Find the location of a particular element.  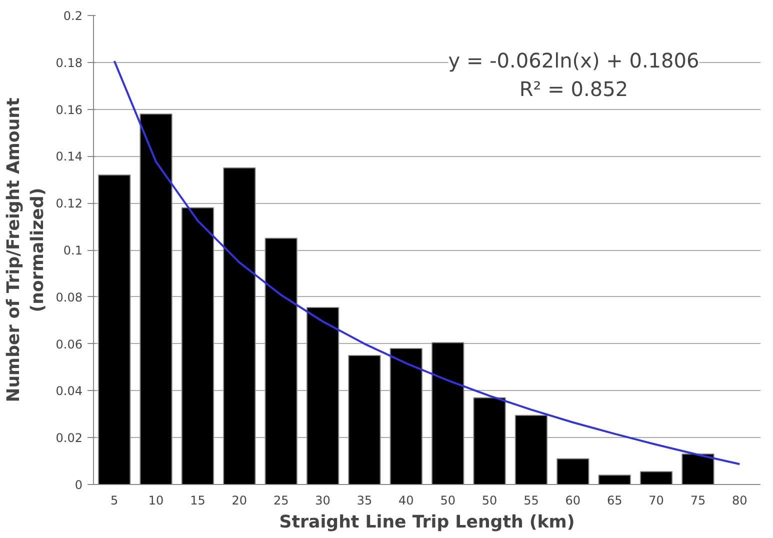

annotation: y = -0.062ln(x) + 0.1806 R² = 0.852 is located at coordinates (574, 75).